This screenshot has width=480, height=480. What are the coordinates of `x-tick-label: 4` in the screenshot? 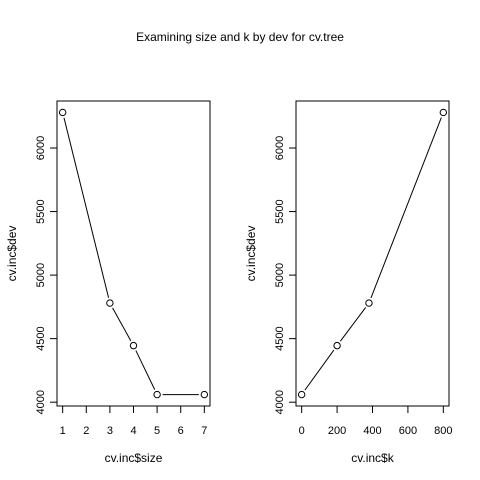 It's located at (133, 431).